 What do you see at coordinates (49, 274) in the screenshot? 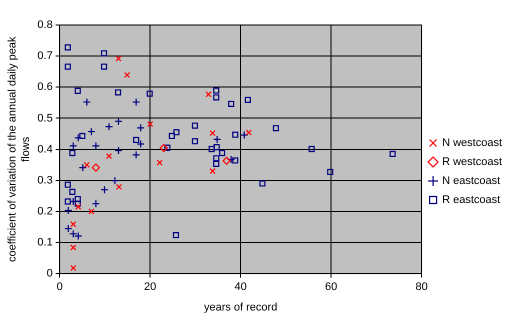
I see `y-tick-label: 0` at bounding box center [49, 274].